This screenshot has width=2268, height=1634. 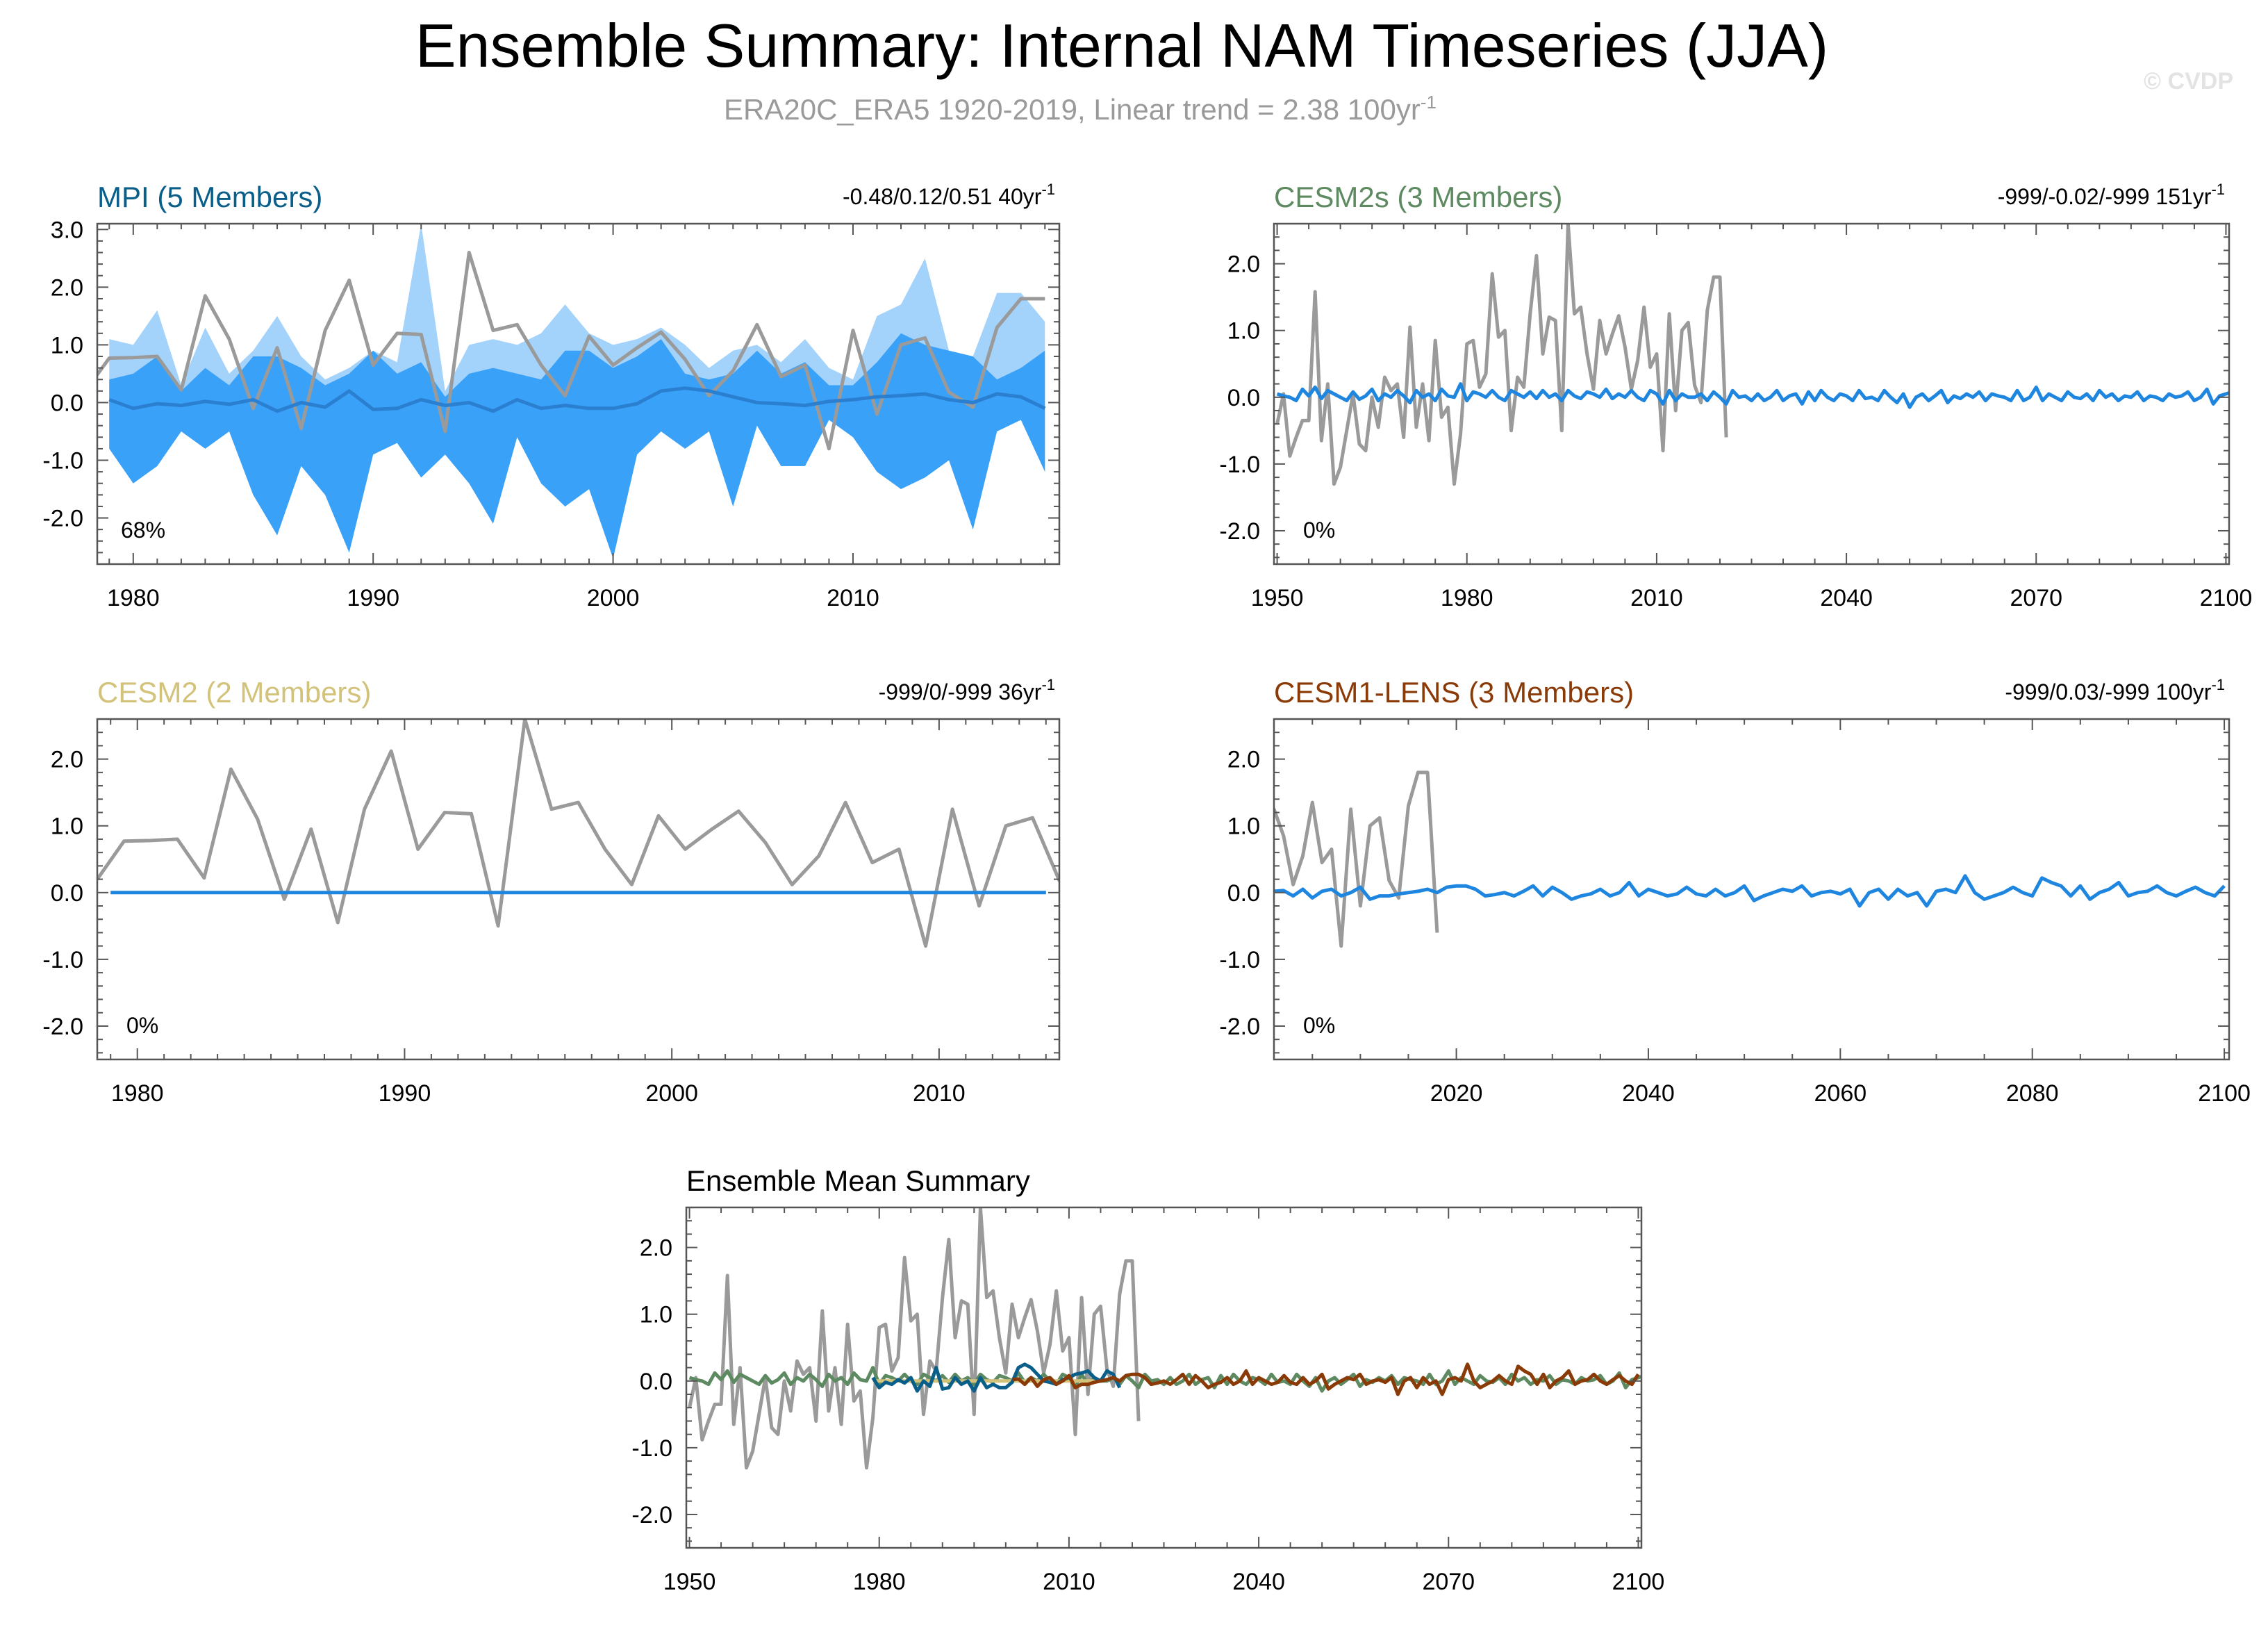 I want to click on copyright-watermark: © CVDP, so click(x=2188, y=81).